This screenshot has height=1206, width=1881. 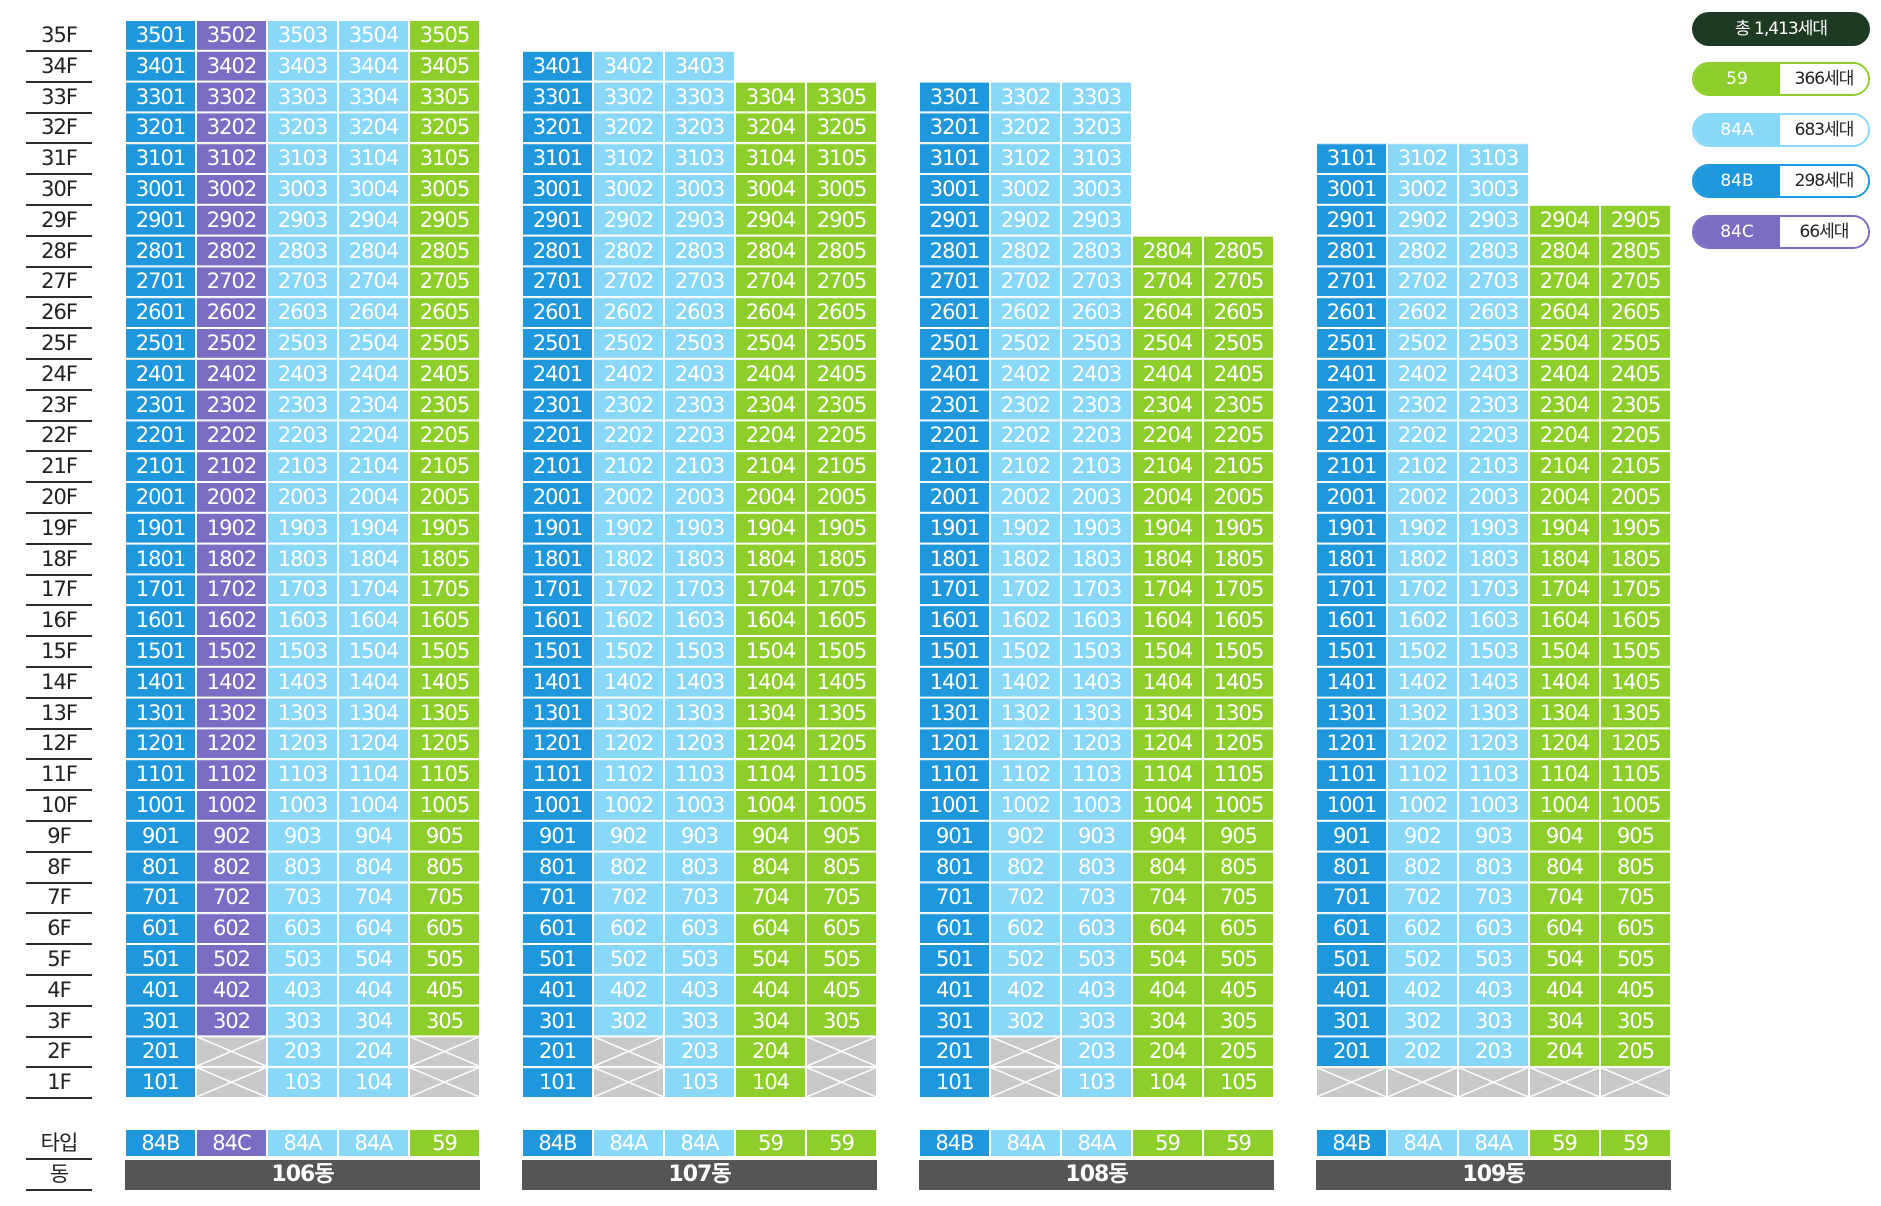 I want to click on unit-cell: 1103, so click(x=699, y=774).